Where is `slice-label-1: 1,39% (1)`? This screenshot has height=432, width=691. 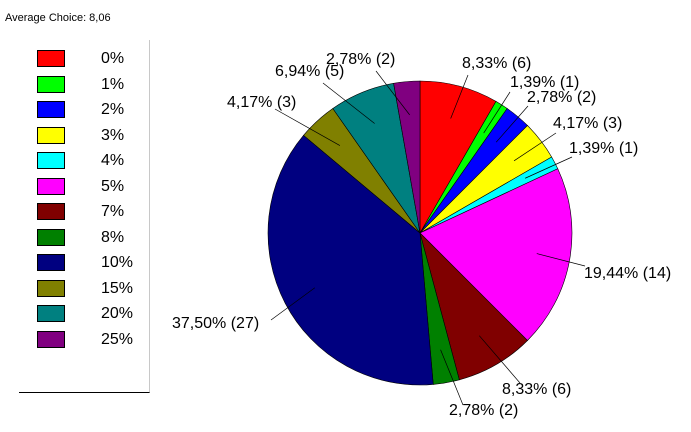 slice-label-1: 1,39% (1) is located at coordinates (544, 82).